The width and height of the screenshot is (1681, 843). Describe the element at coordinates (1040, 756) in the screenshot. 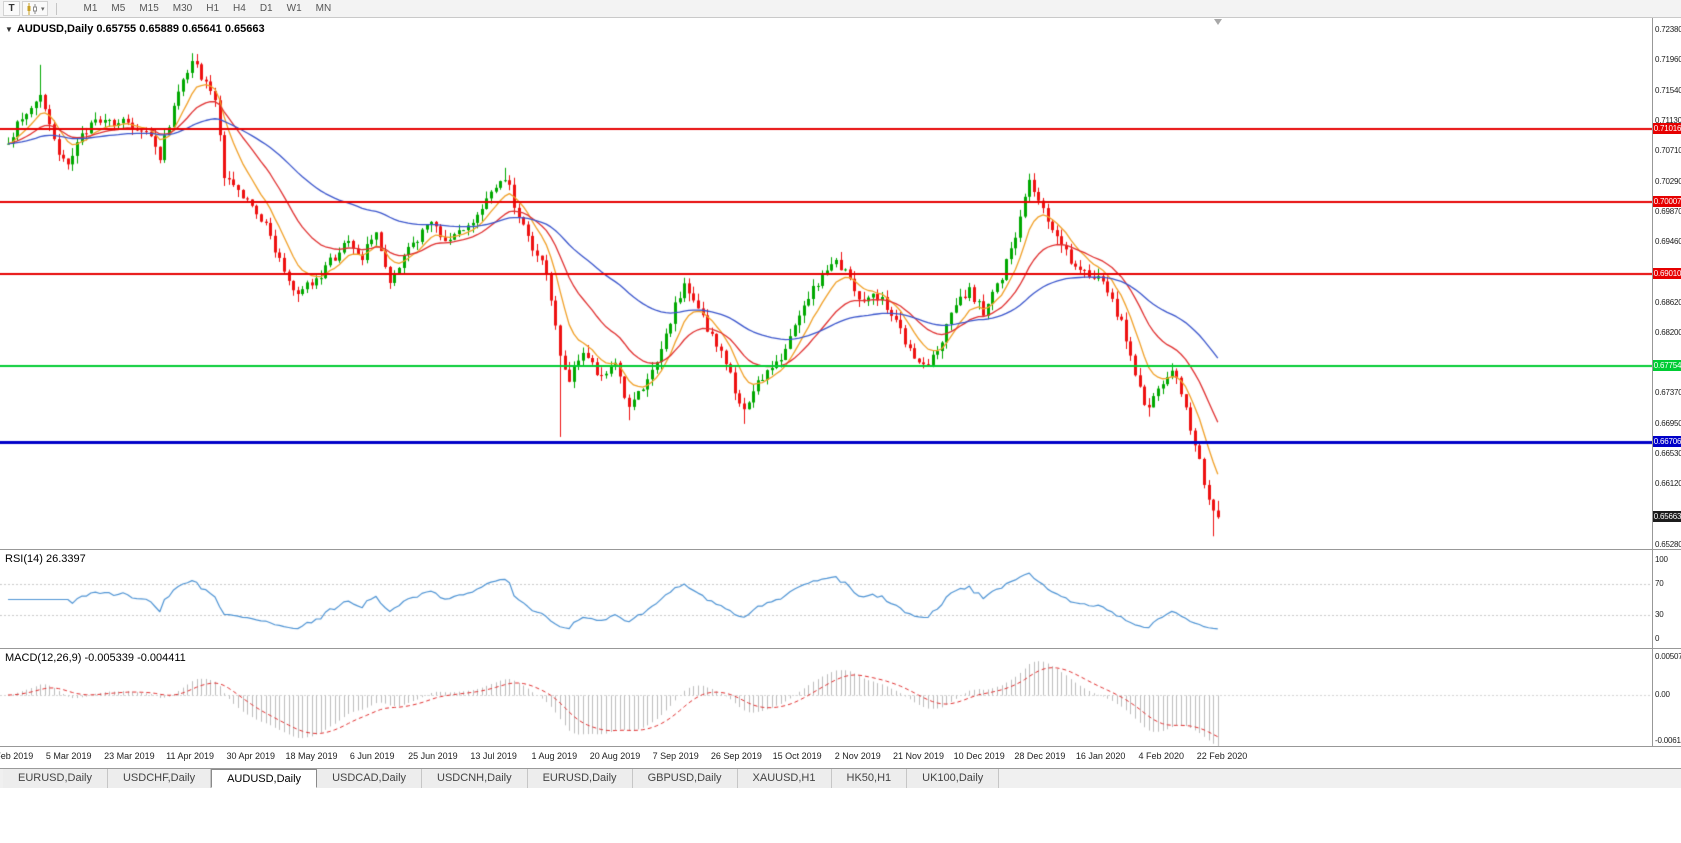

I see `date-label: 28 Dec 2019` at that location.